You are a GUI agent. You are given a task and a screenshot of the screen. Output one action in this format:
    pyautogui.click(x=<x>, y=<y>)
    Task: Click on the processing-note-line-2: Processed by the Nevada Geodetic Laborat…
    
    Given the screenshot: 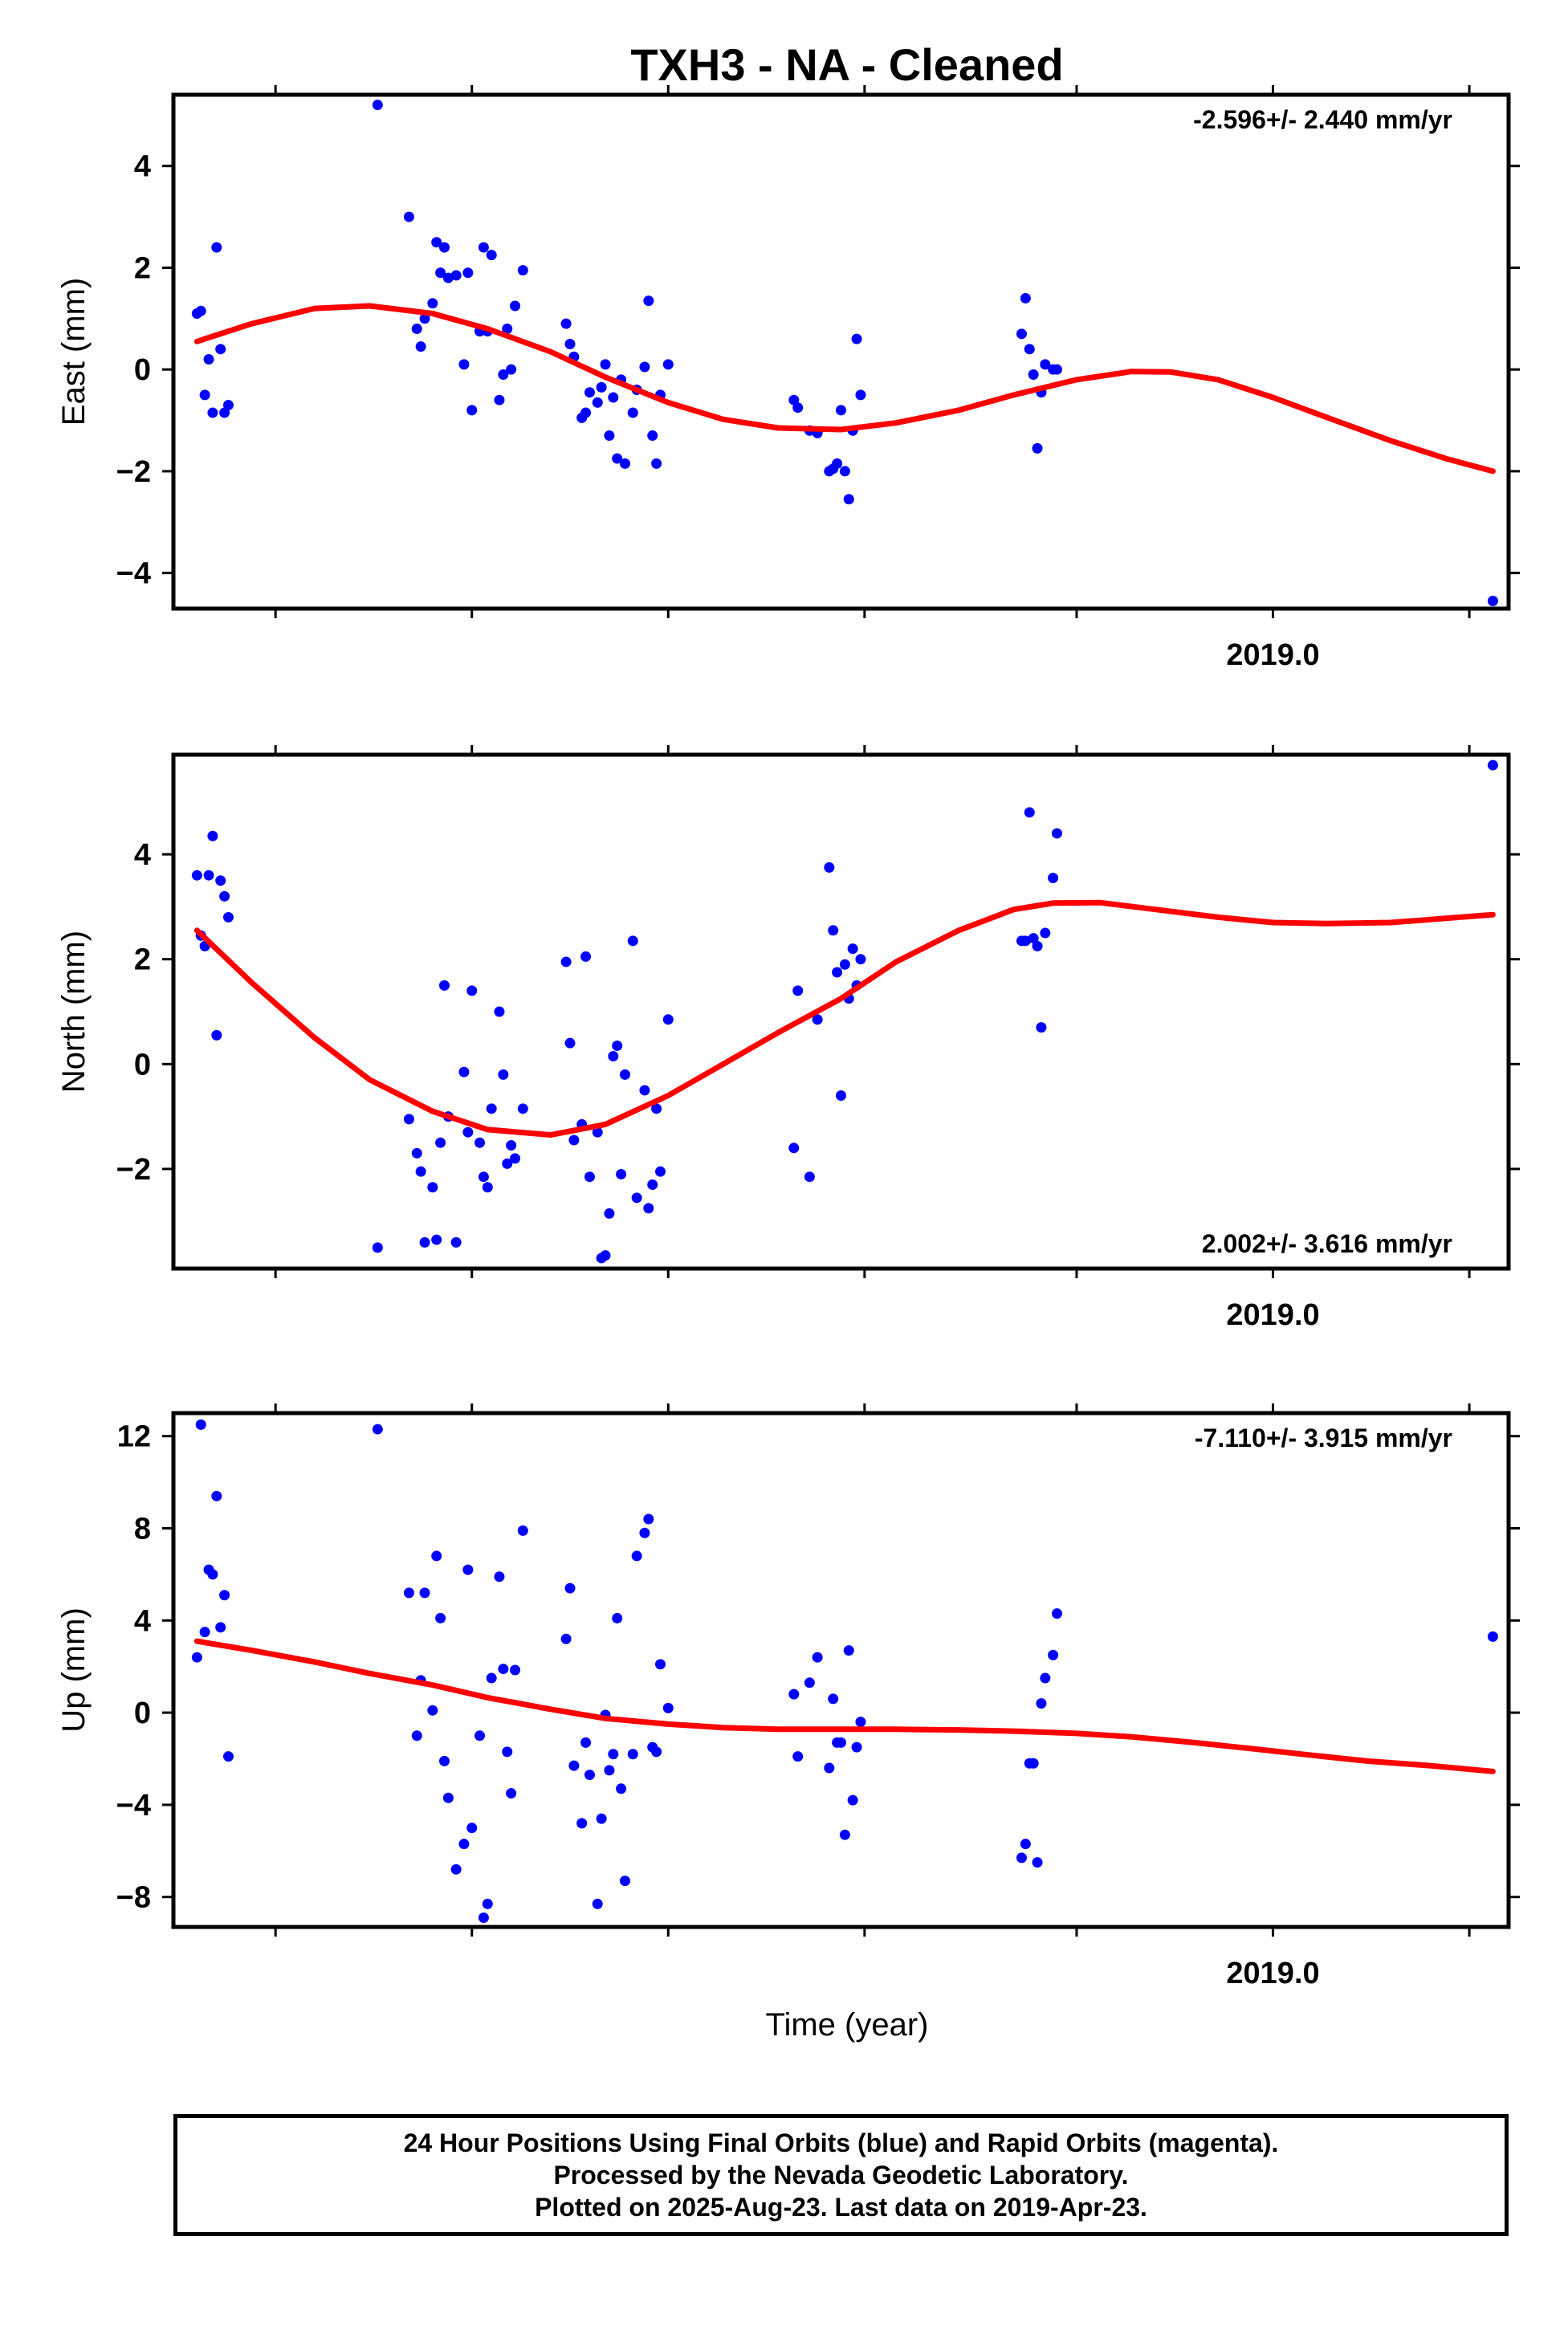 What is the action you would take?
    pyautogui.click(x=841, y=2175)
    